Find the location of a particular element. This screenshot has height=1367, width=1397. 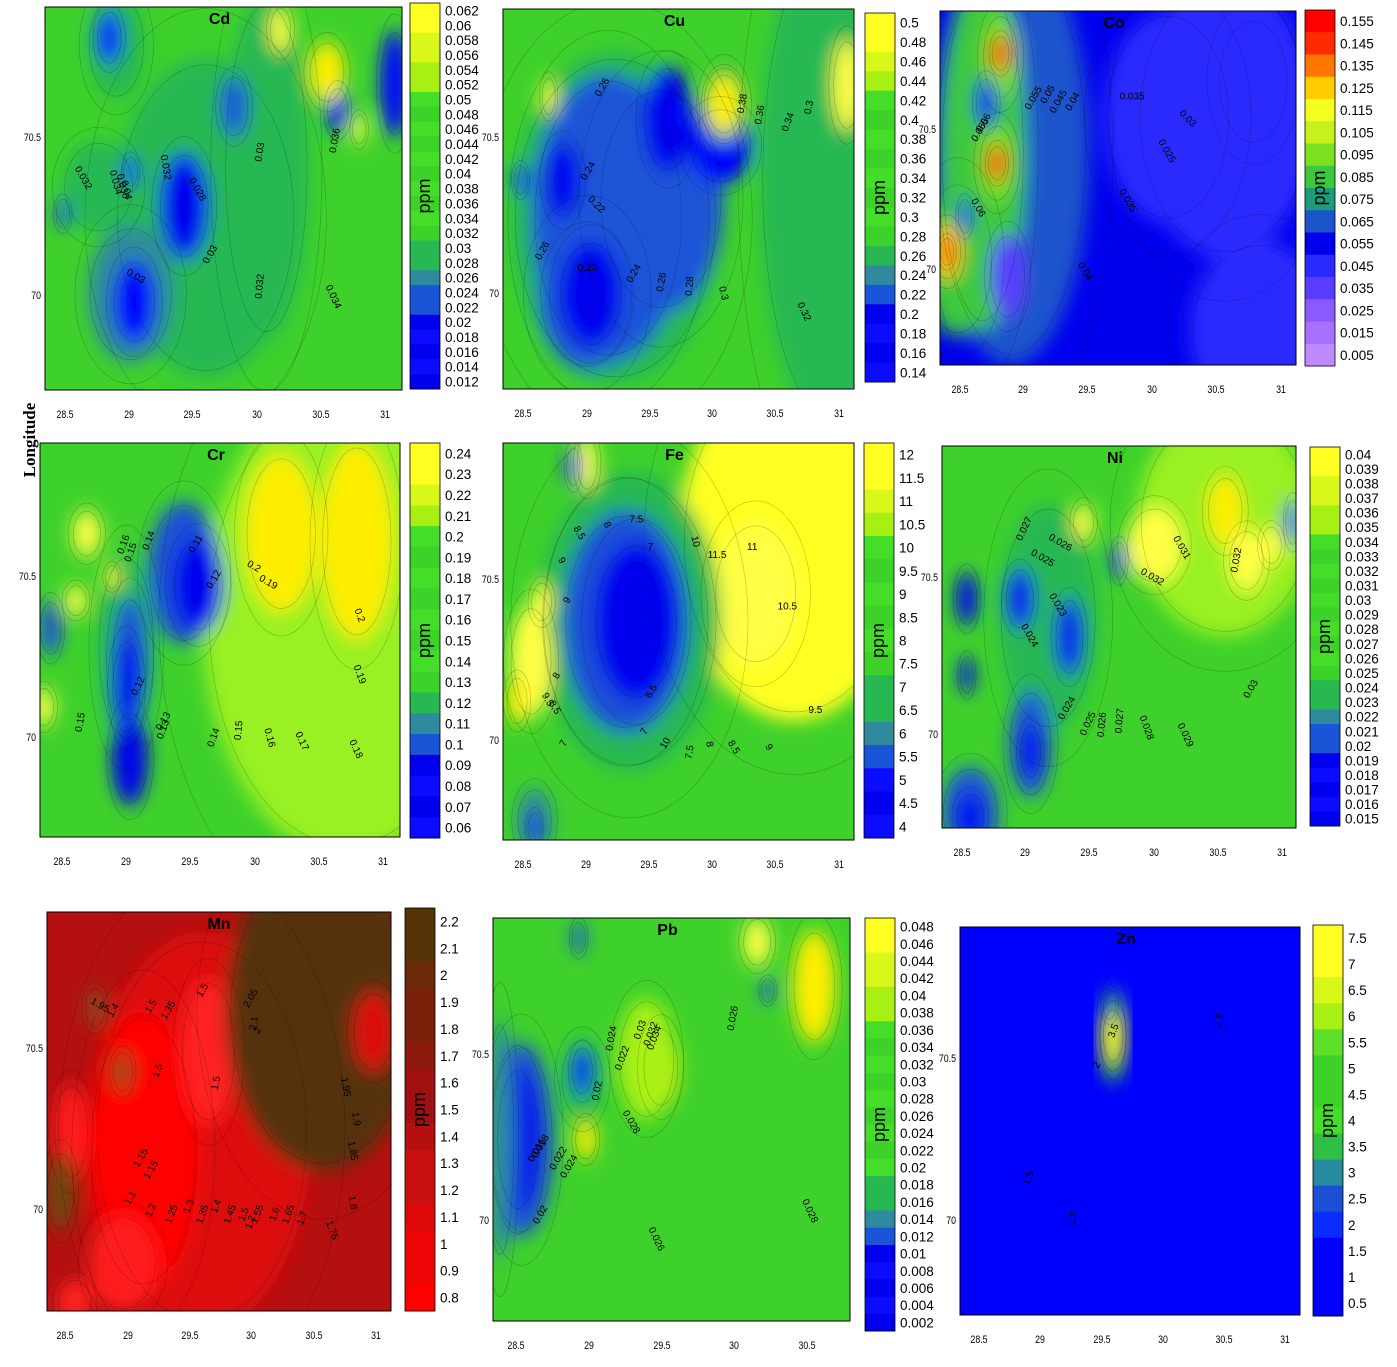

ni-plot is located at coordinates (1119, 637).